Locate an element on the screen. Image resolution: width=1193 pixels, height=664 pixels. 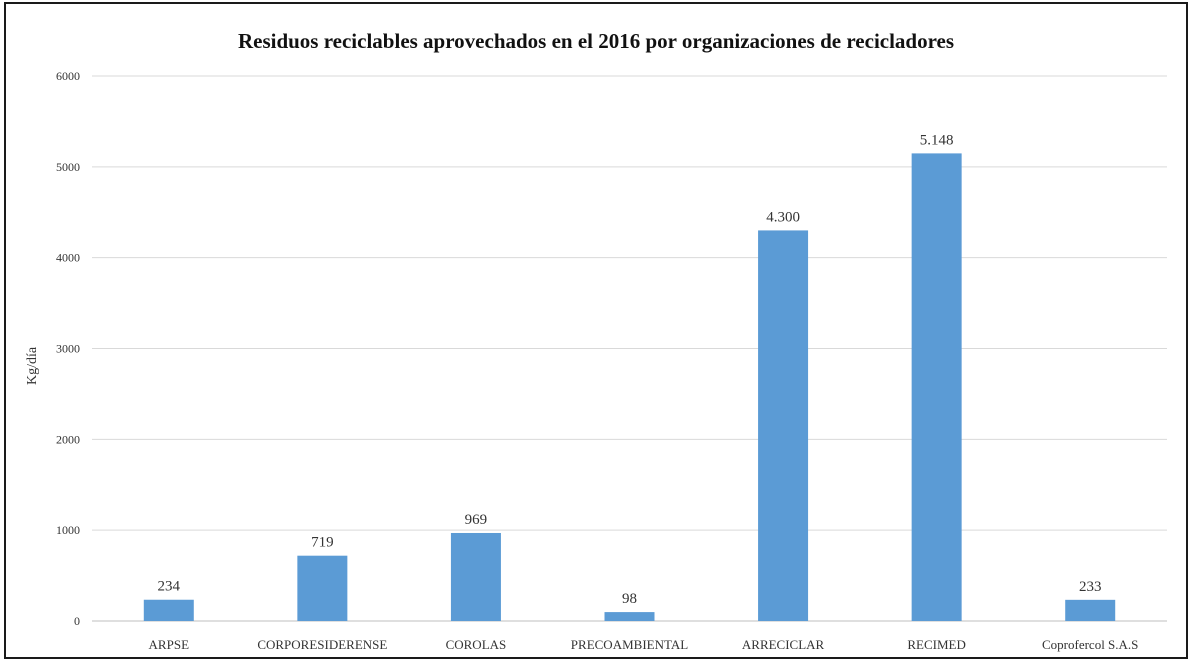
data-label: 4.300 is located at coordinates (783, 217).